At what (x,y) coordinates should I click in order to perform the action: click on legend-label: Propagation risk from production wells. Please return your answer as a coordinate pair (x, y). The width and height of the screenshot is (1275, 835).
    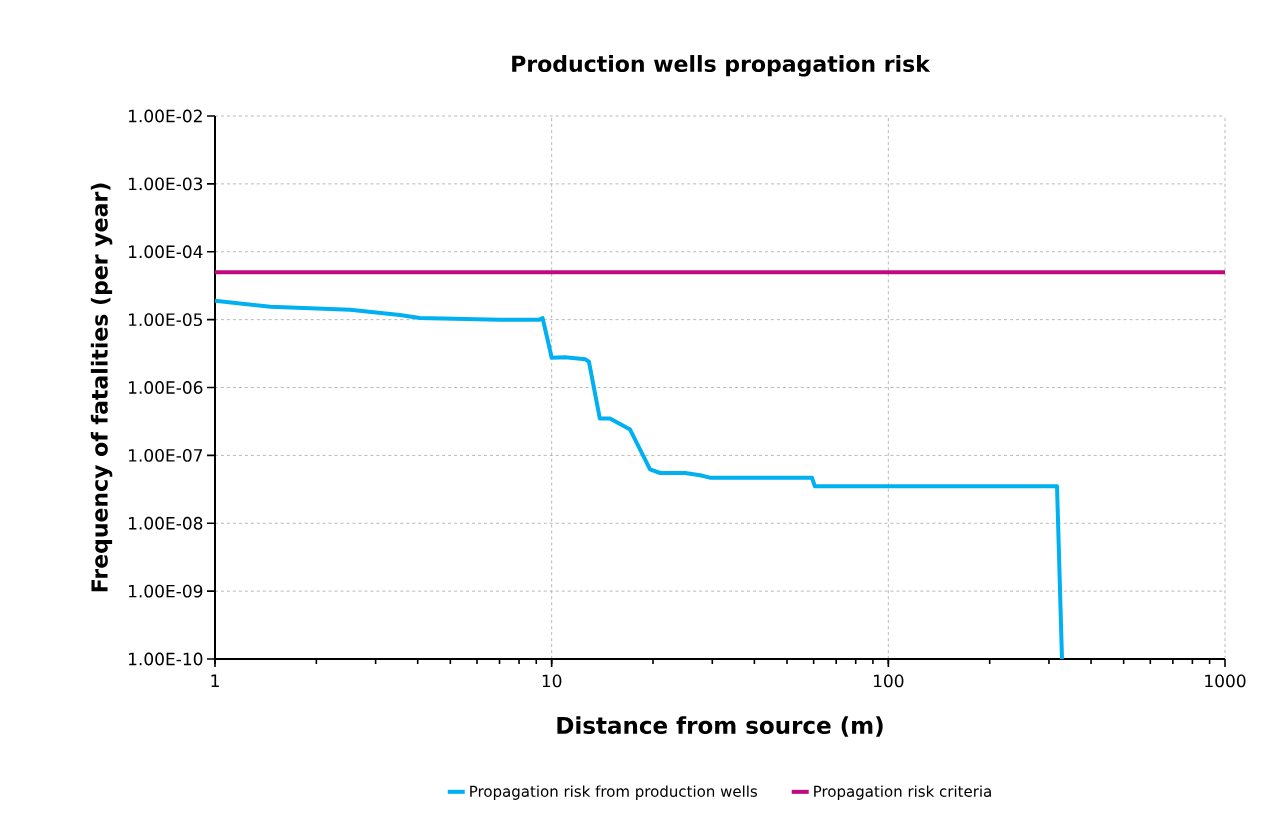
    Looking at the image, I should click on (614, 792).